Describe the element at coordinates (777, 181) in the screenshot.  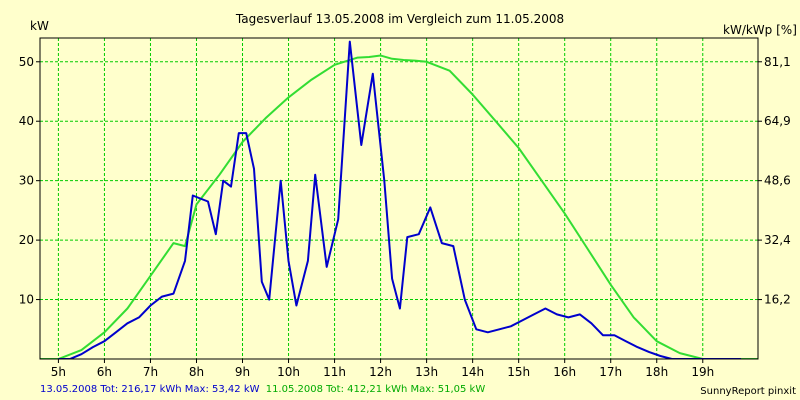
I see `y-right-tick-label-48,6: 48,6` at that location.